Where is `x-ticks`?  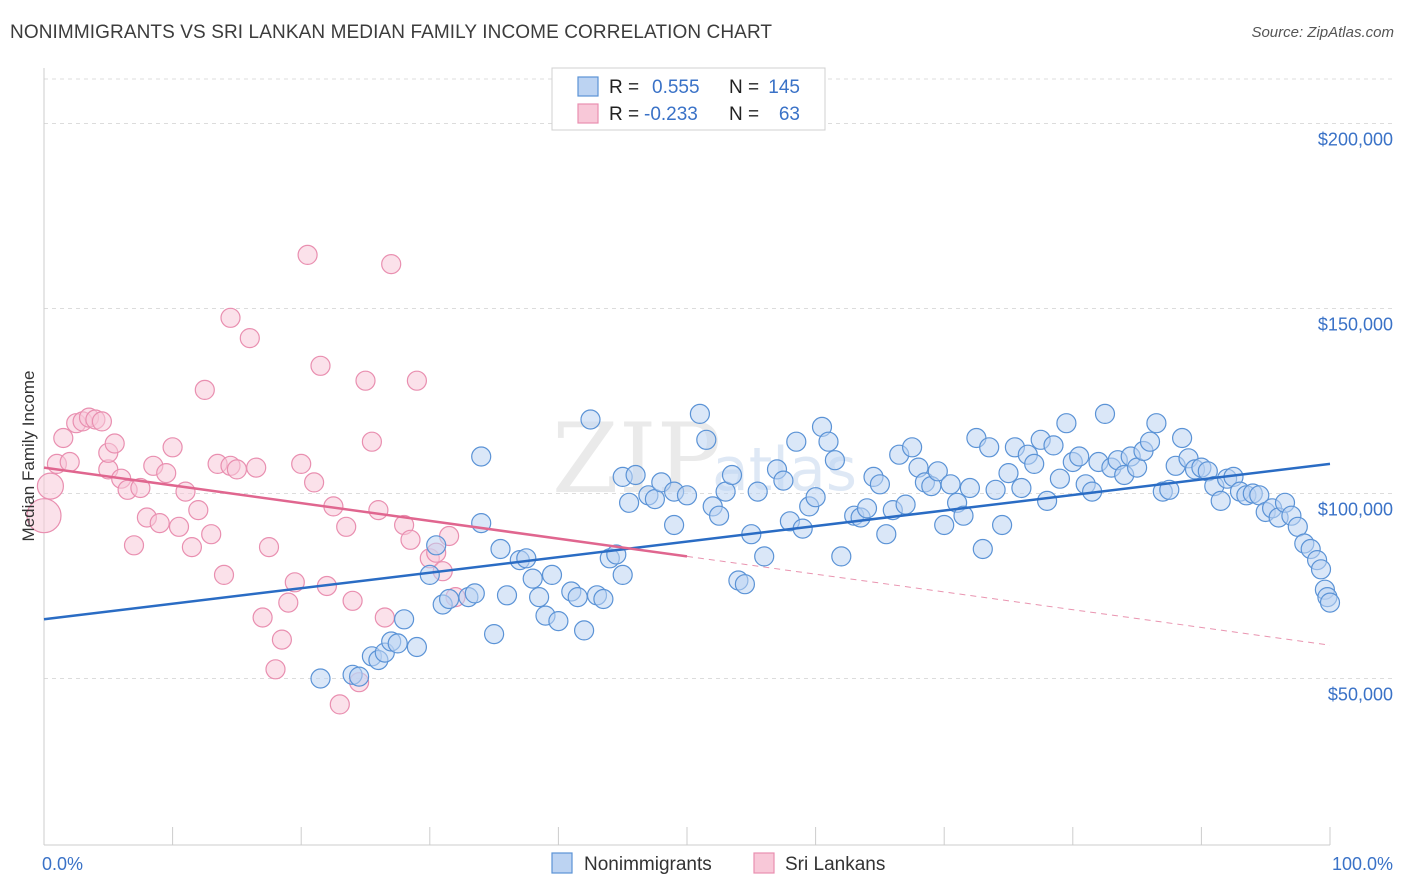
x-ticks is located at coordinates (687, 836).